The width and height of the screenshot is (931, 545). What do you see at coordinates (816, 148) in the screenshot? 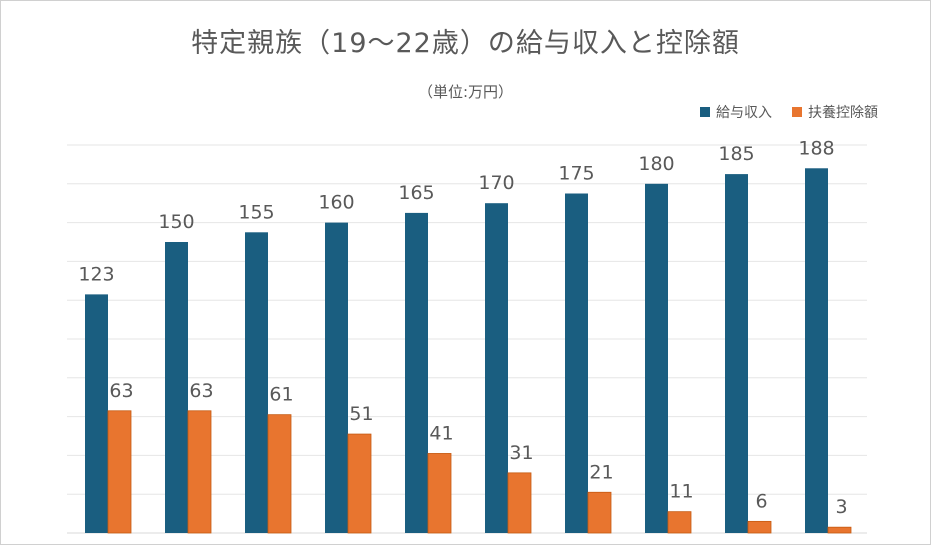
I see `data-label-income: 188` at bounding box center [816, 148].